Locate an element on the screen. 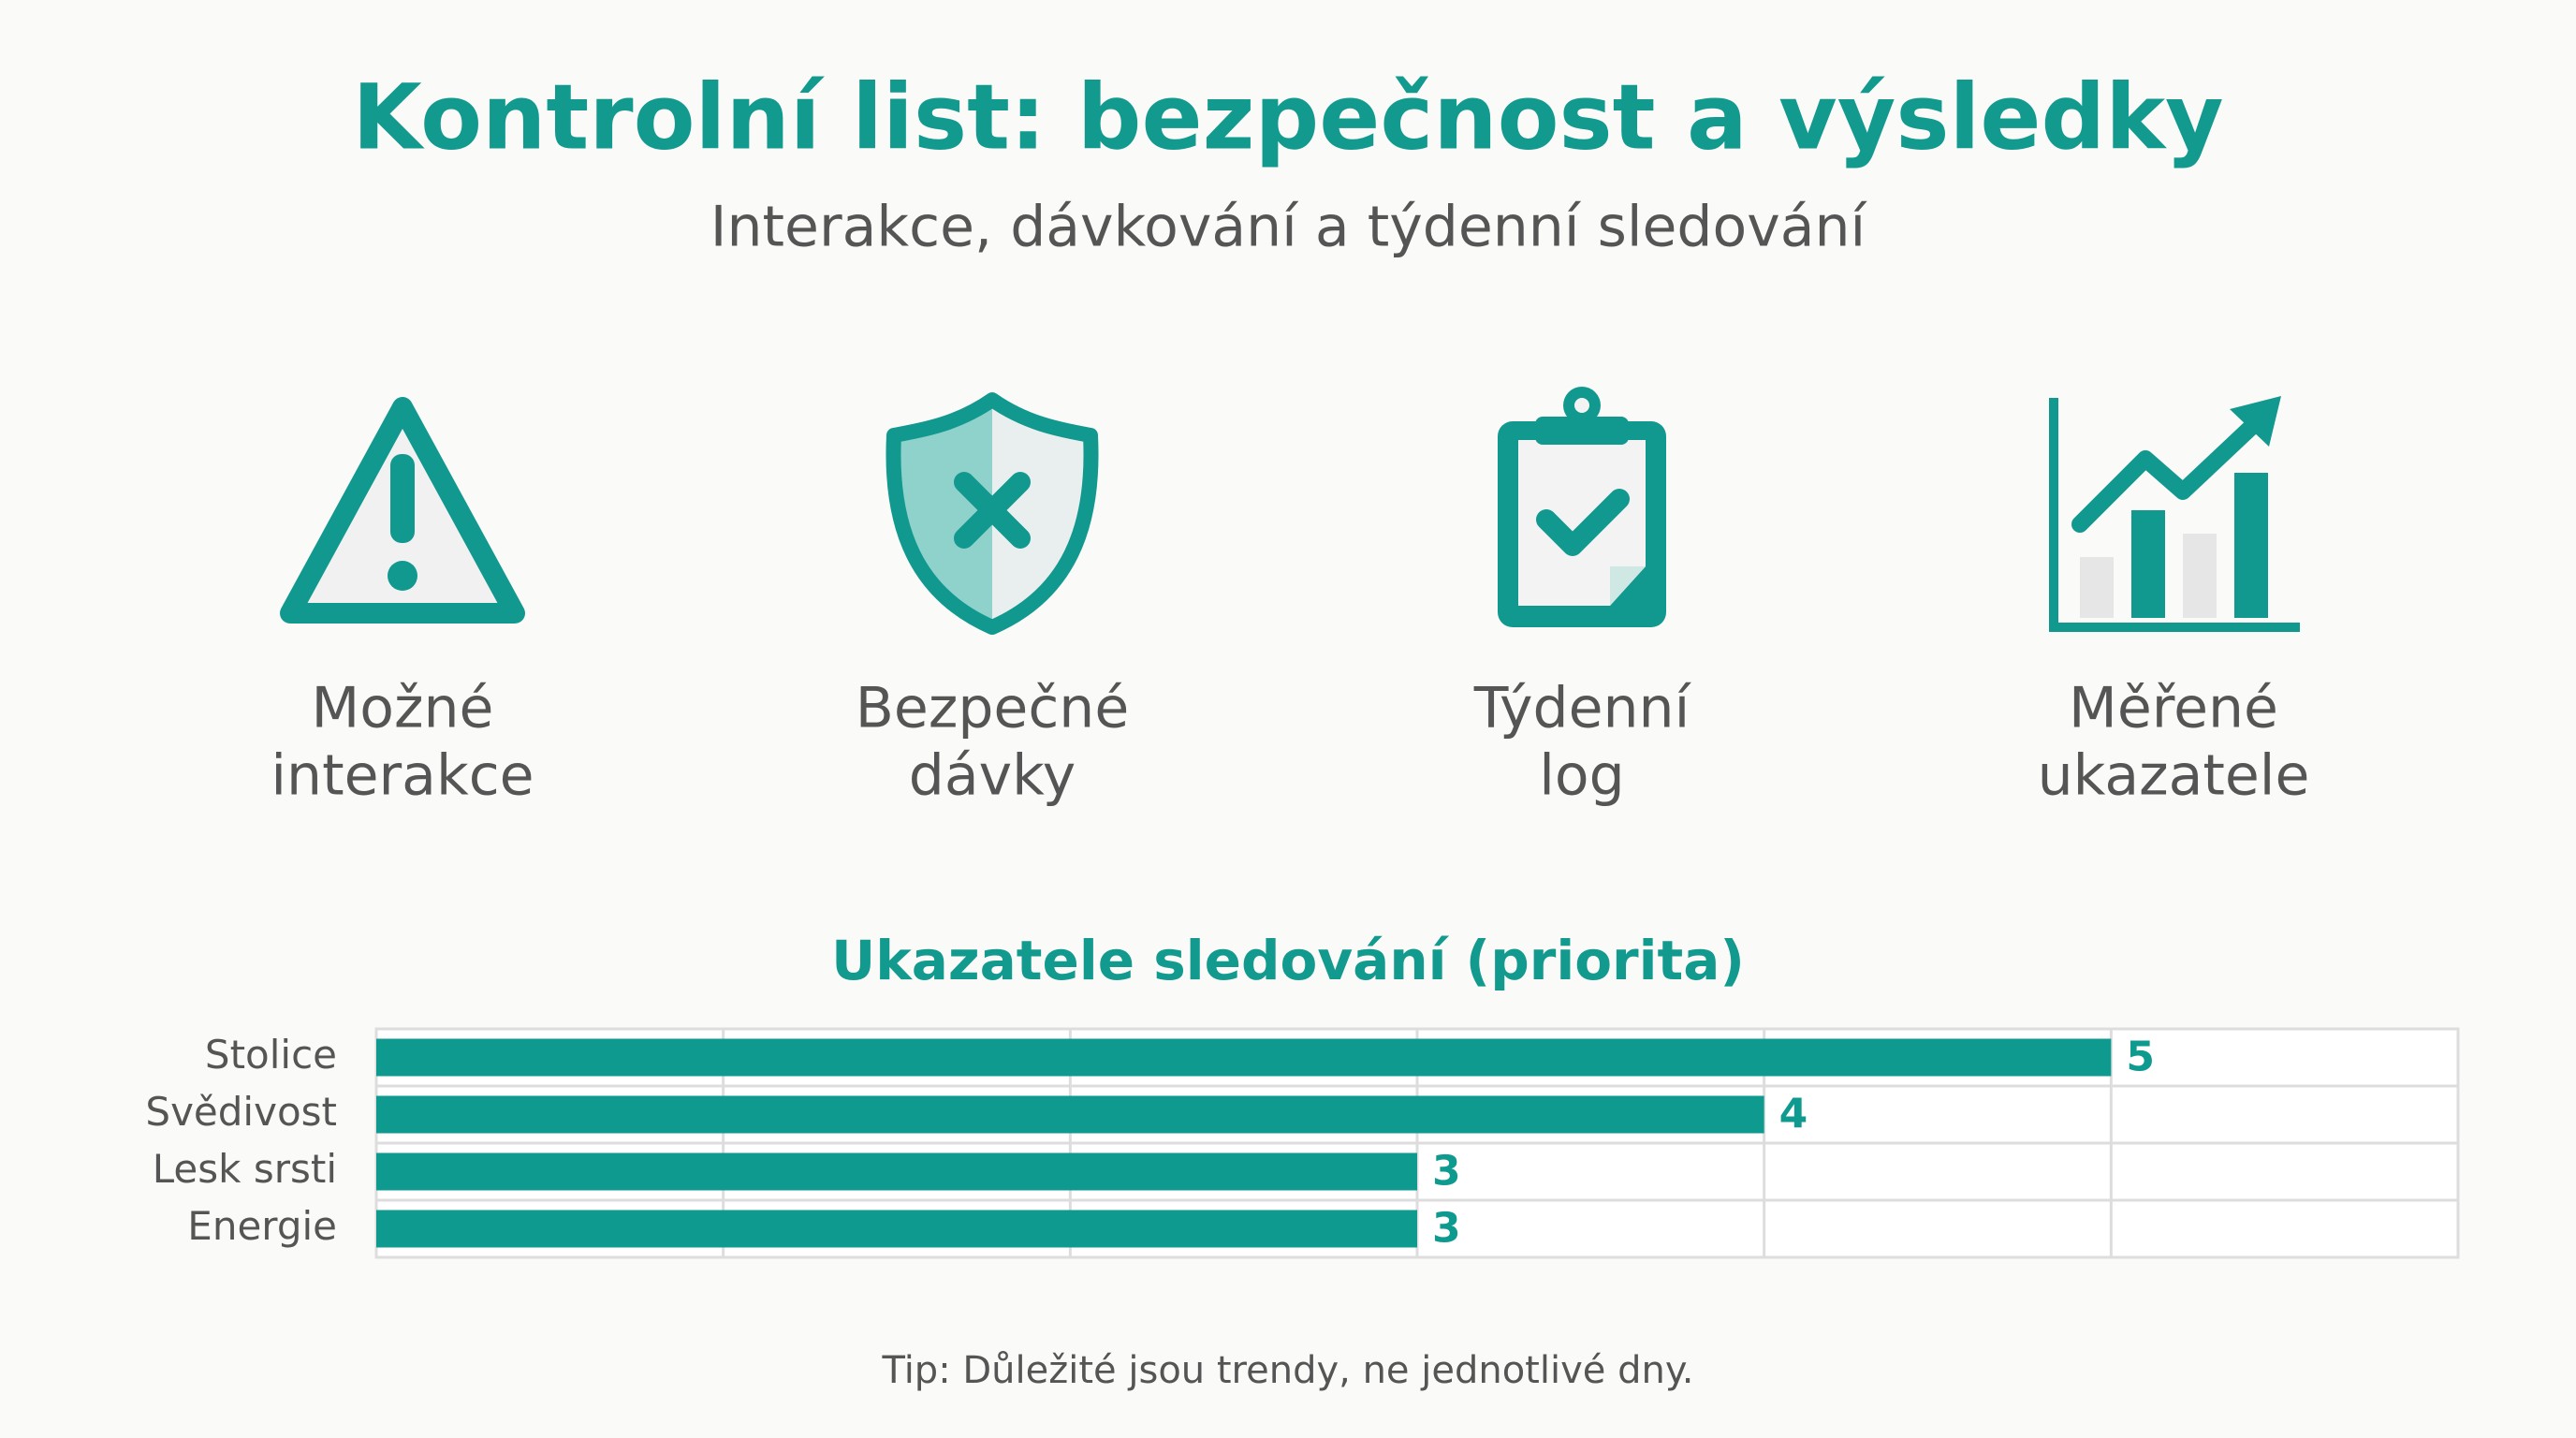 The height and width of the screenshot is (1438, 2576). value-label: 4 is located at coordinates (1793, 1114).